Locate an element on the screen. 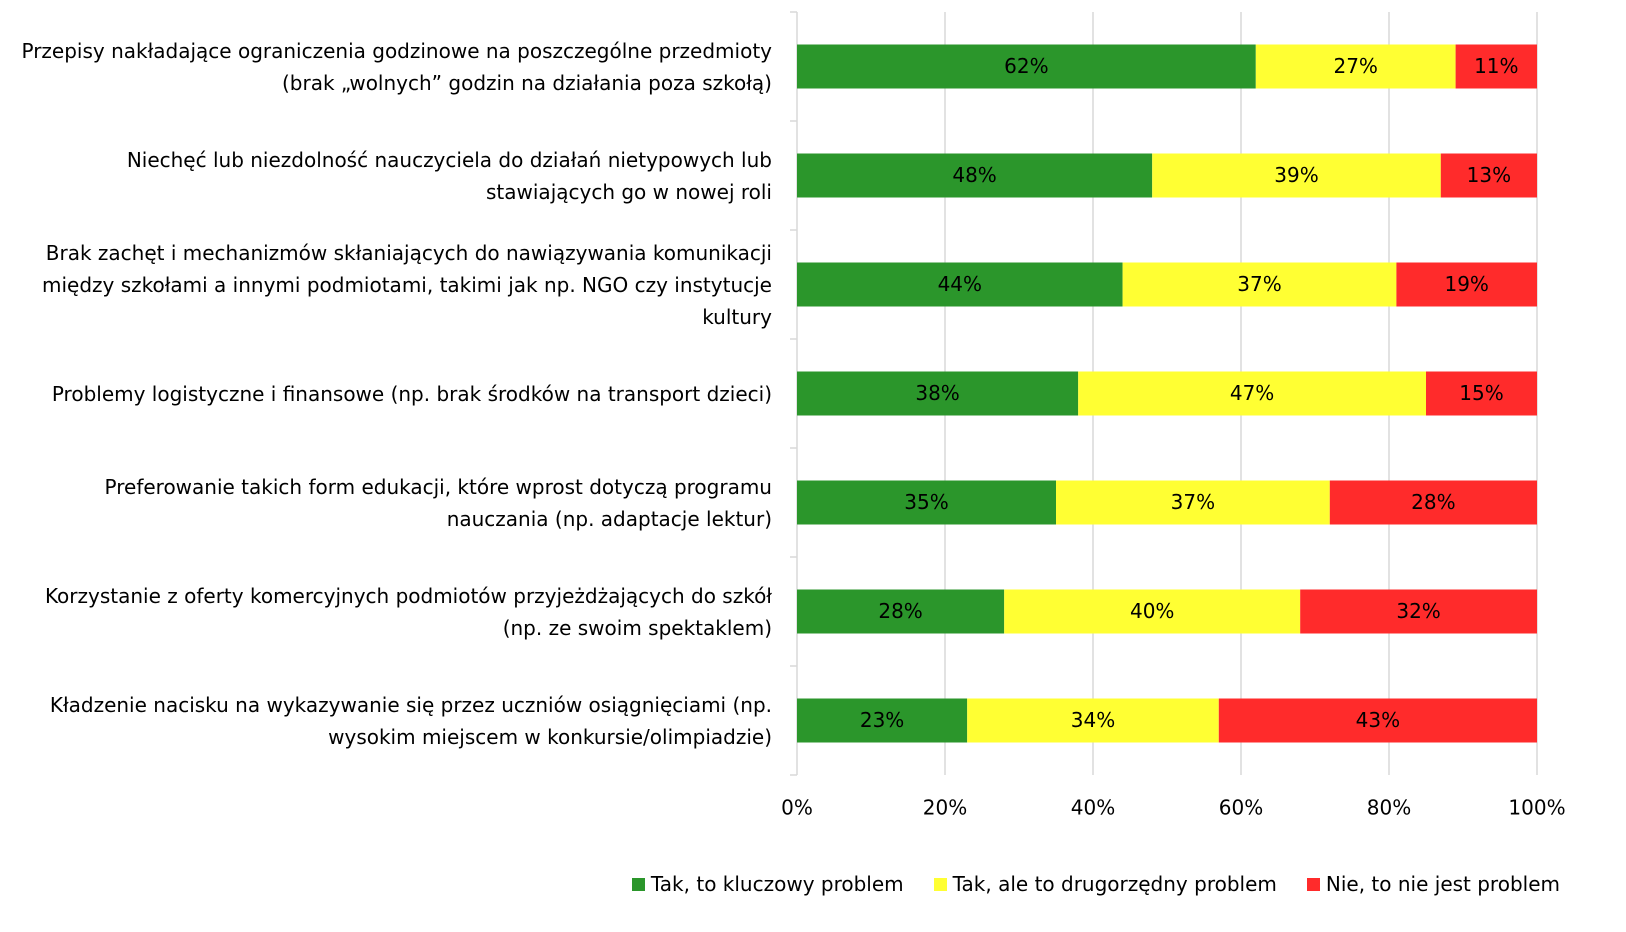  legend-item: Nie, to nie jest problem is located at coordinates (1433, 884).